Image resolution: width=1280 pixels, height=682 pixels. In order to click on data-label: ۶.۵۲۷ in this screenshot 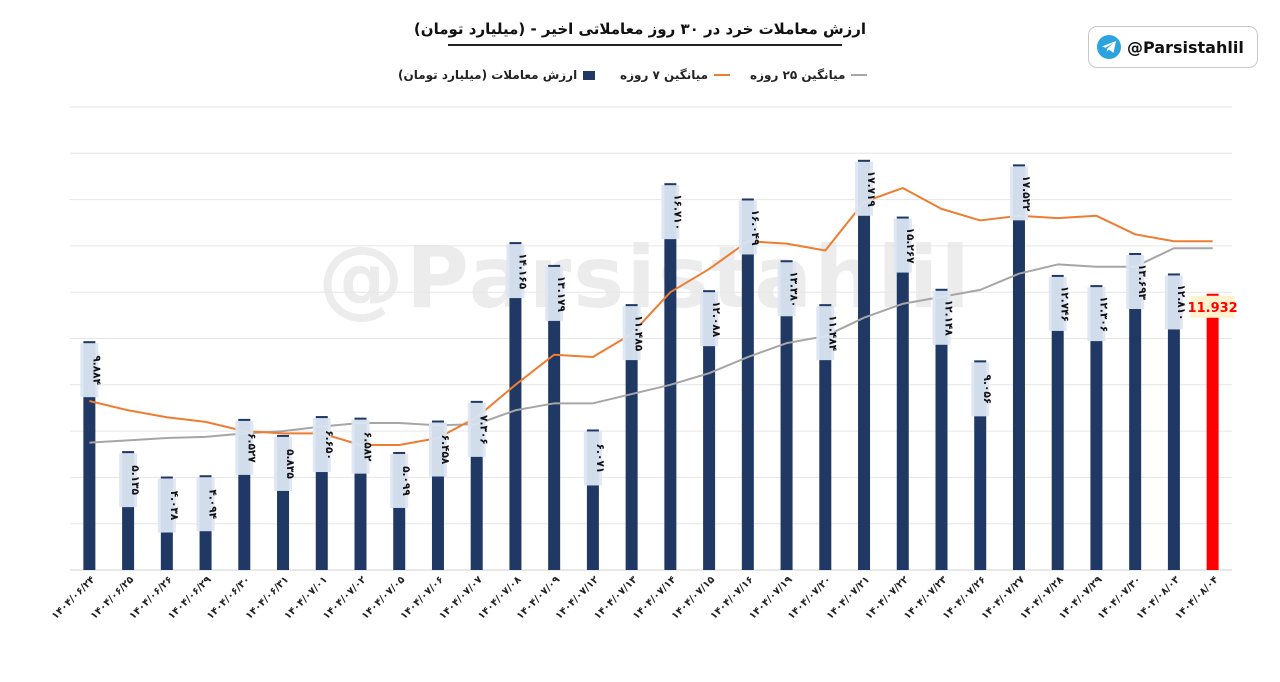, I will do `click(251, 448)`.